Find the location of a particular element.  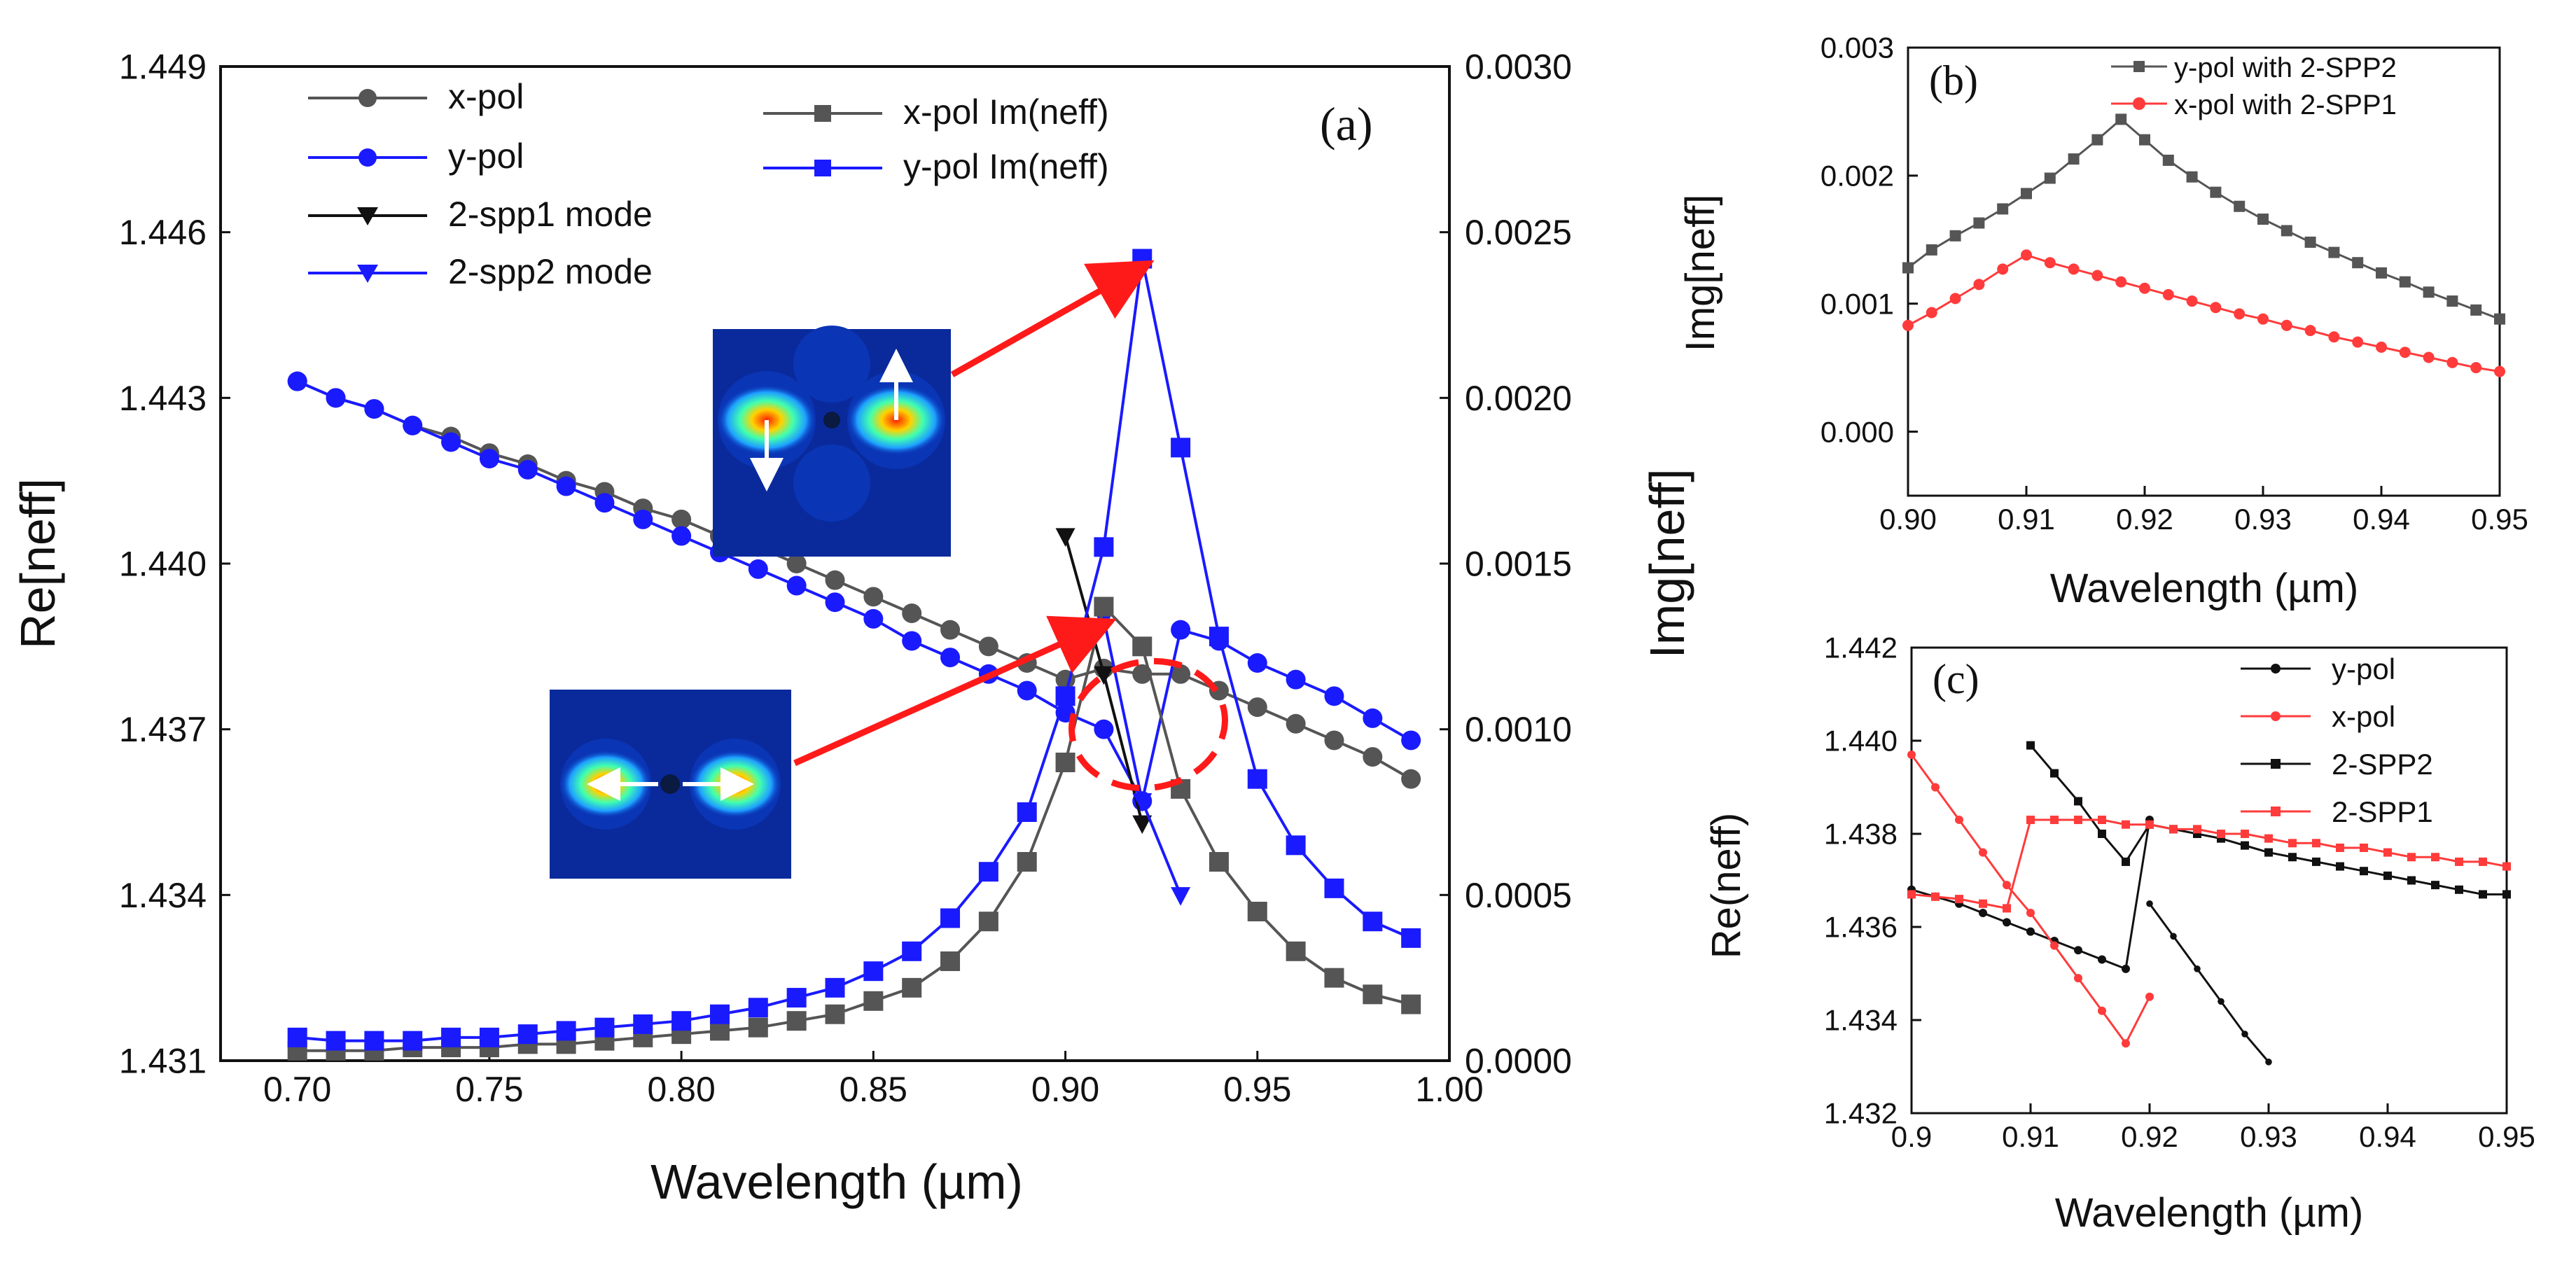

panel-c-frame is located at coordinates (2209, 880).